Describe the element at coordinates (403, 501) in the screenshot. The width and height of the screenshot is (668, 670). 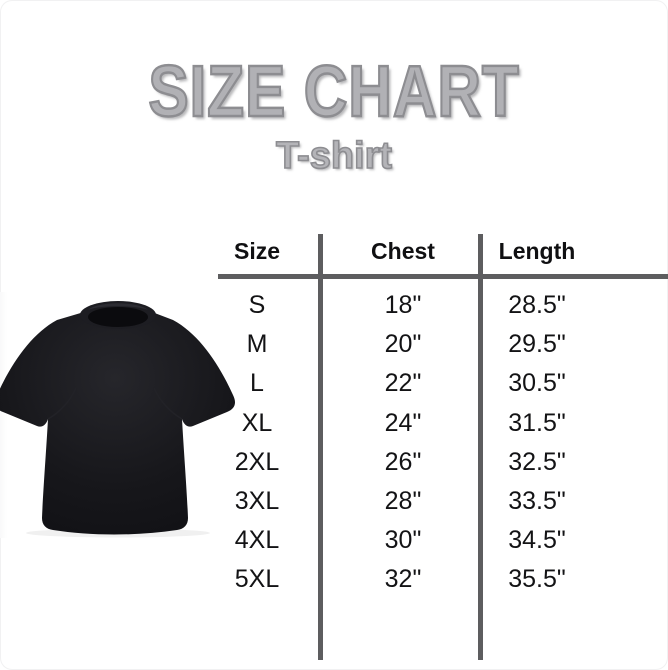
I see `chest-value: 28"` at that location.